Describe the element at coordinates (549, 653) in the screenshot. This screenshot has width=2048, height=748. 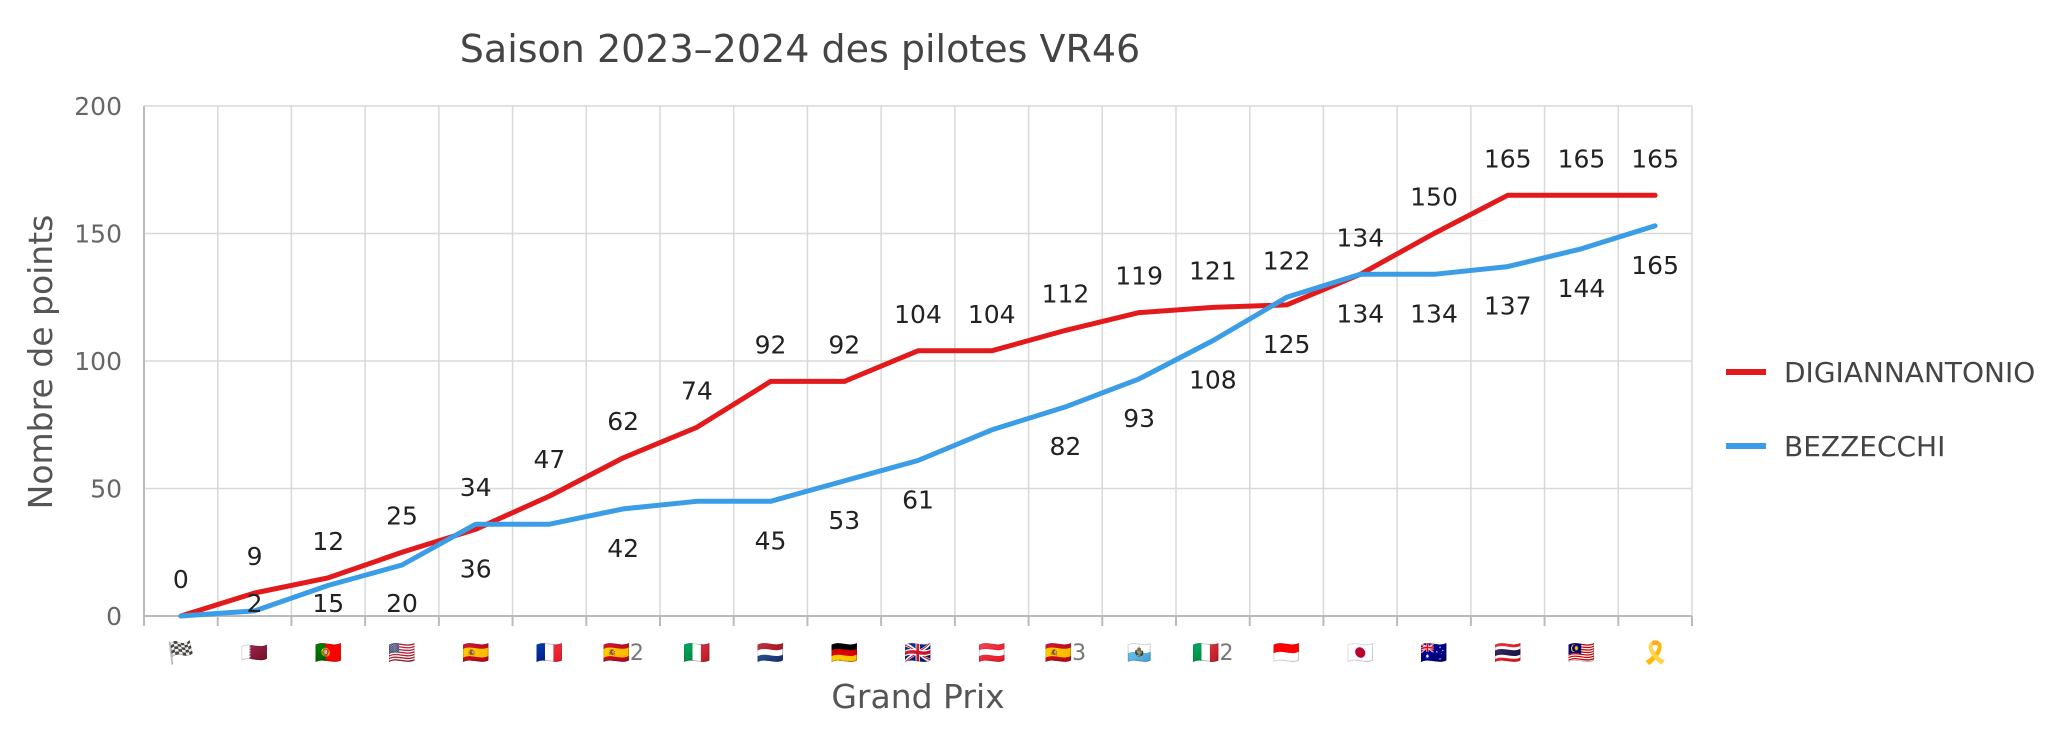
I see `x-tick-label: 🇫🇷` at that location.